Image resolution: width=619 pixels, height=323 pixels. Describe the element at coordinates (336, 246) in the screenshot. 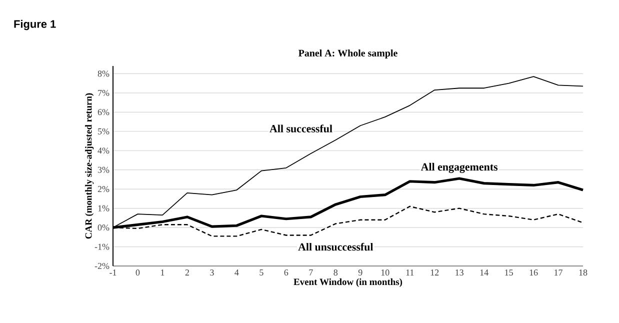

I see `series-label: All unsuccessful` at that location.